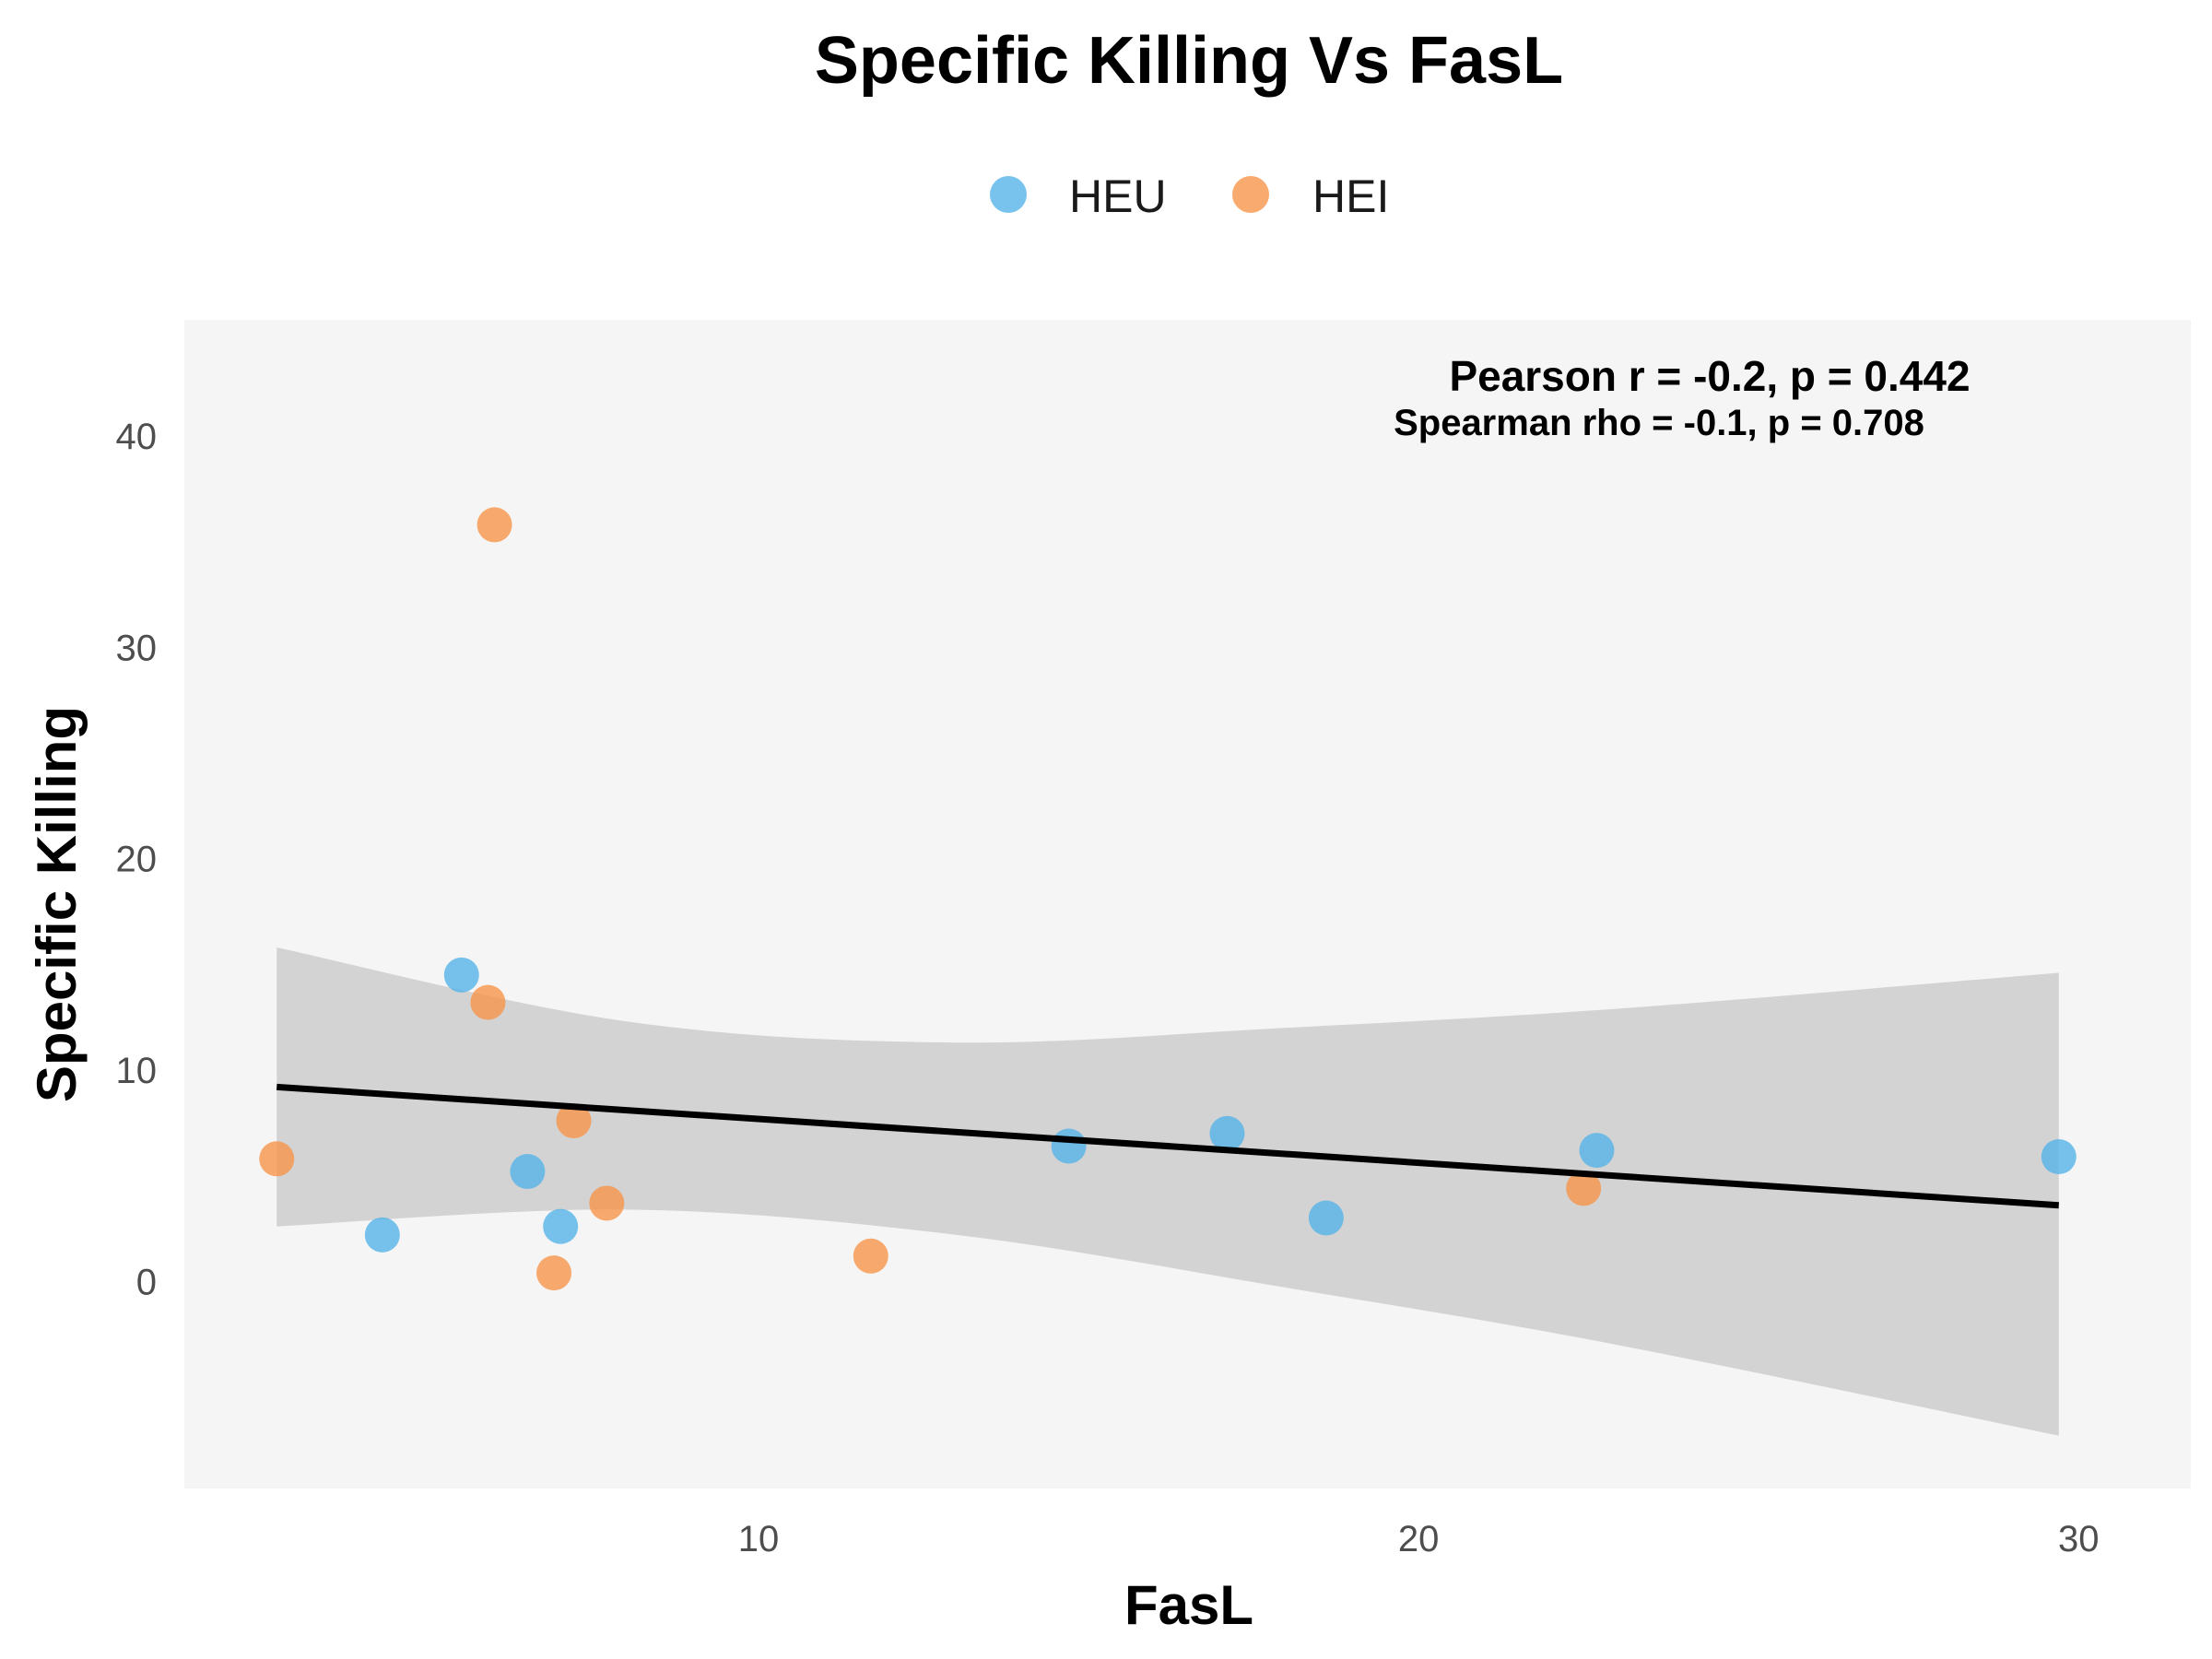  I want to click on spearman-annotation: Spearman rho = -0.1, p = 0.708, so click(1659, 423).